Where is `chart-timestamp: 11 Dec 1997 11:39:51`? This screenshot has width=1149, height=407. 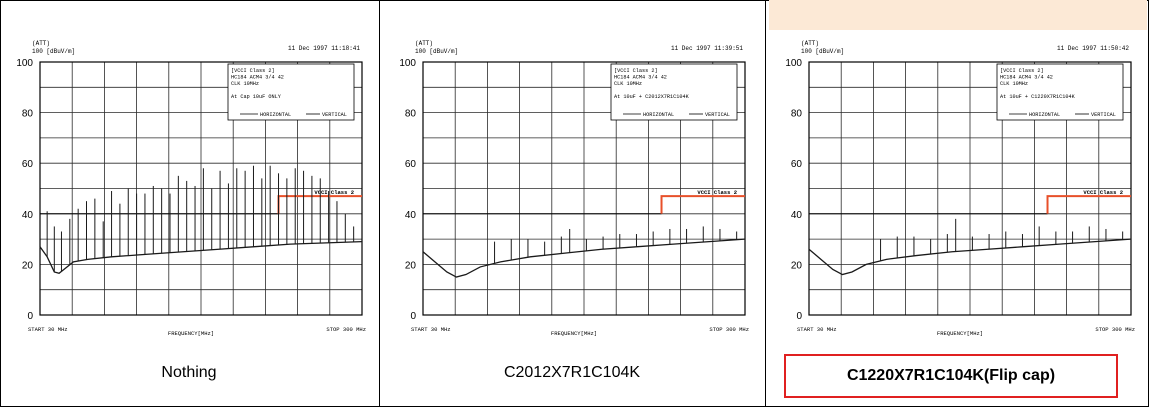
chart-timestamp: 11 Dec 1997 11:39:51 is located at coordinates (707, 48).